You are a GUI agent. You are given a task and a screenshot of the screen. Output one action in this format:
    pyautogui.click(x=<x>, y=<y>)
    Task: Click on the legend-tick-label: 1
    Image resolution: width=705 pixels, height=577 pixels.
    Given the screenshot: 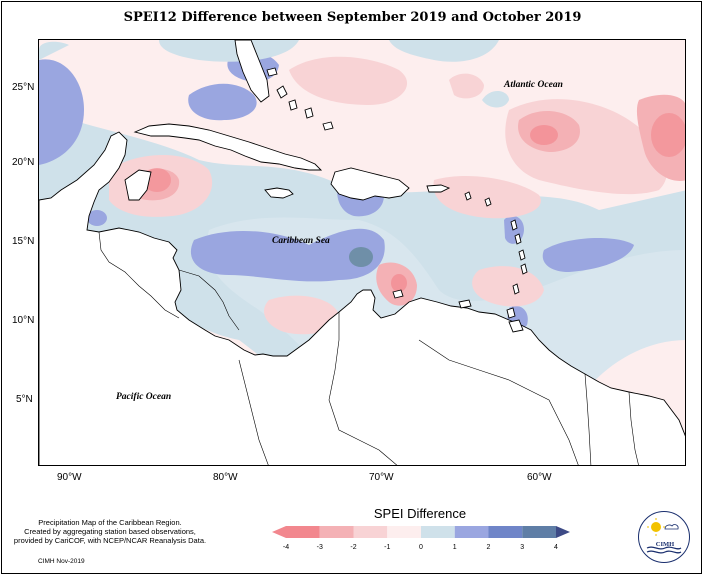 What is the action you would take?
    pyautogui.click(x=455, y=547)
    